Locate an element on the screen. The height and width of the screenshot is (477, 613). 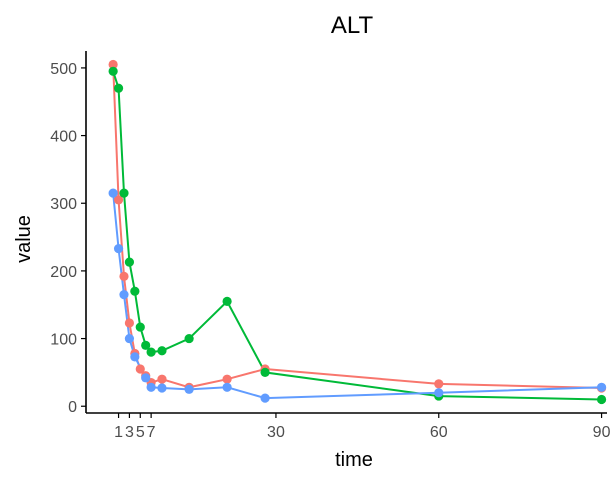
y-axis-title: value is located at coordinates (24, 239).